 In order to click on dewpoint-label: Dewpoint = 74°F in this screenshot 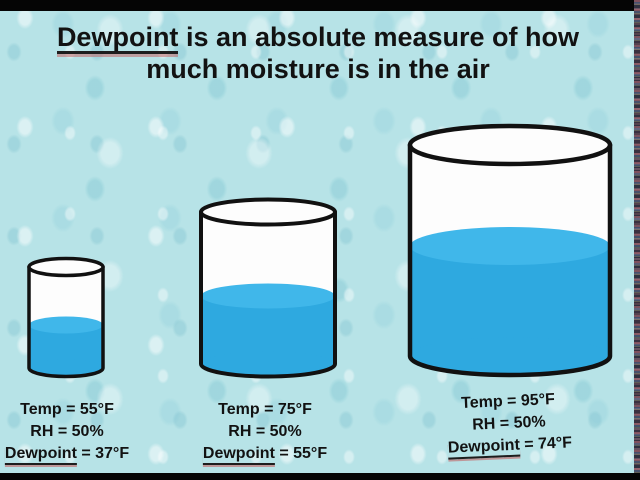, I will do `click(510, 446)`.